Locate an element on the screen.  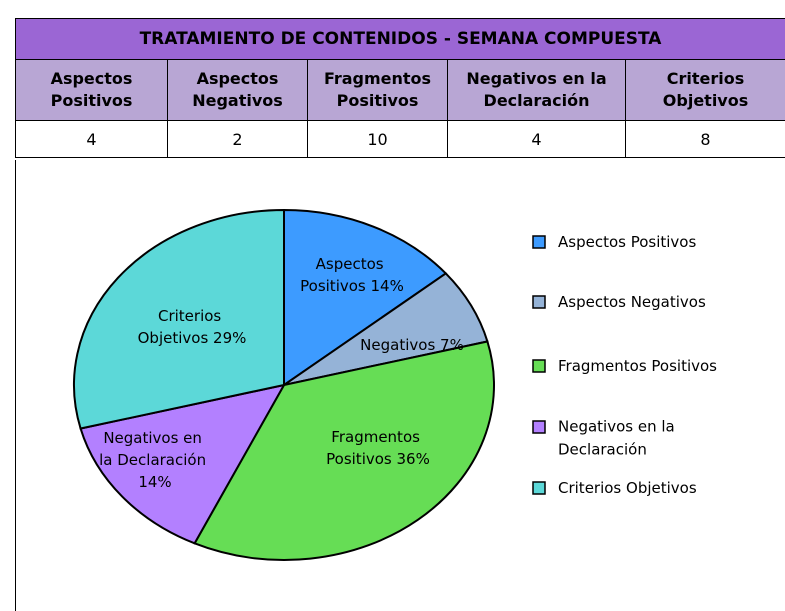
legend-label: Criterios Objetivos is located at coordinates (627, 488).